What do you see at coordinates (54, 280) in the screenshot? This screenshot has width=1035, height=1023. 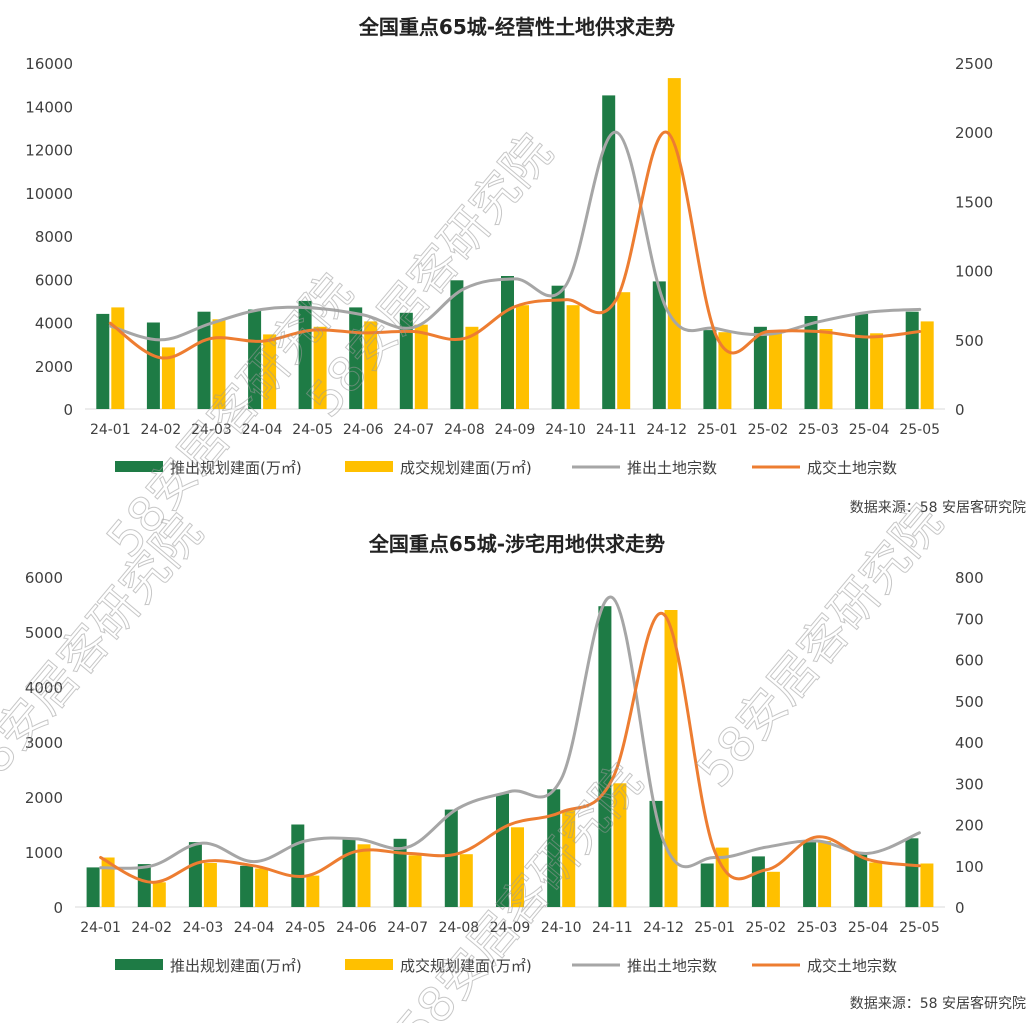 I see `y-tick-label: 6000` at bounding box center [54, 280].